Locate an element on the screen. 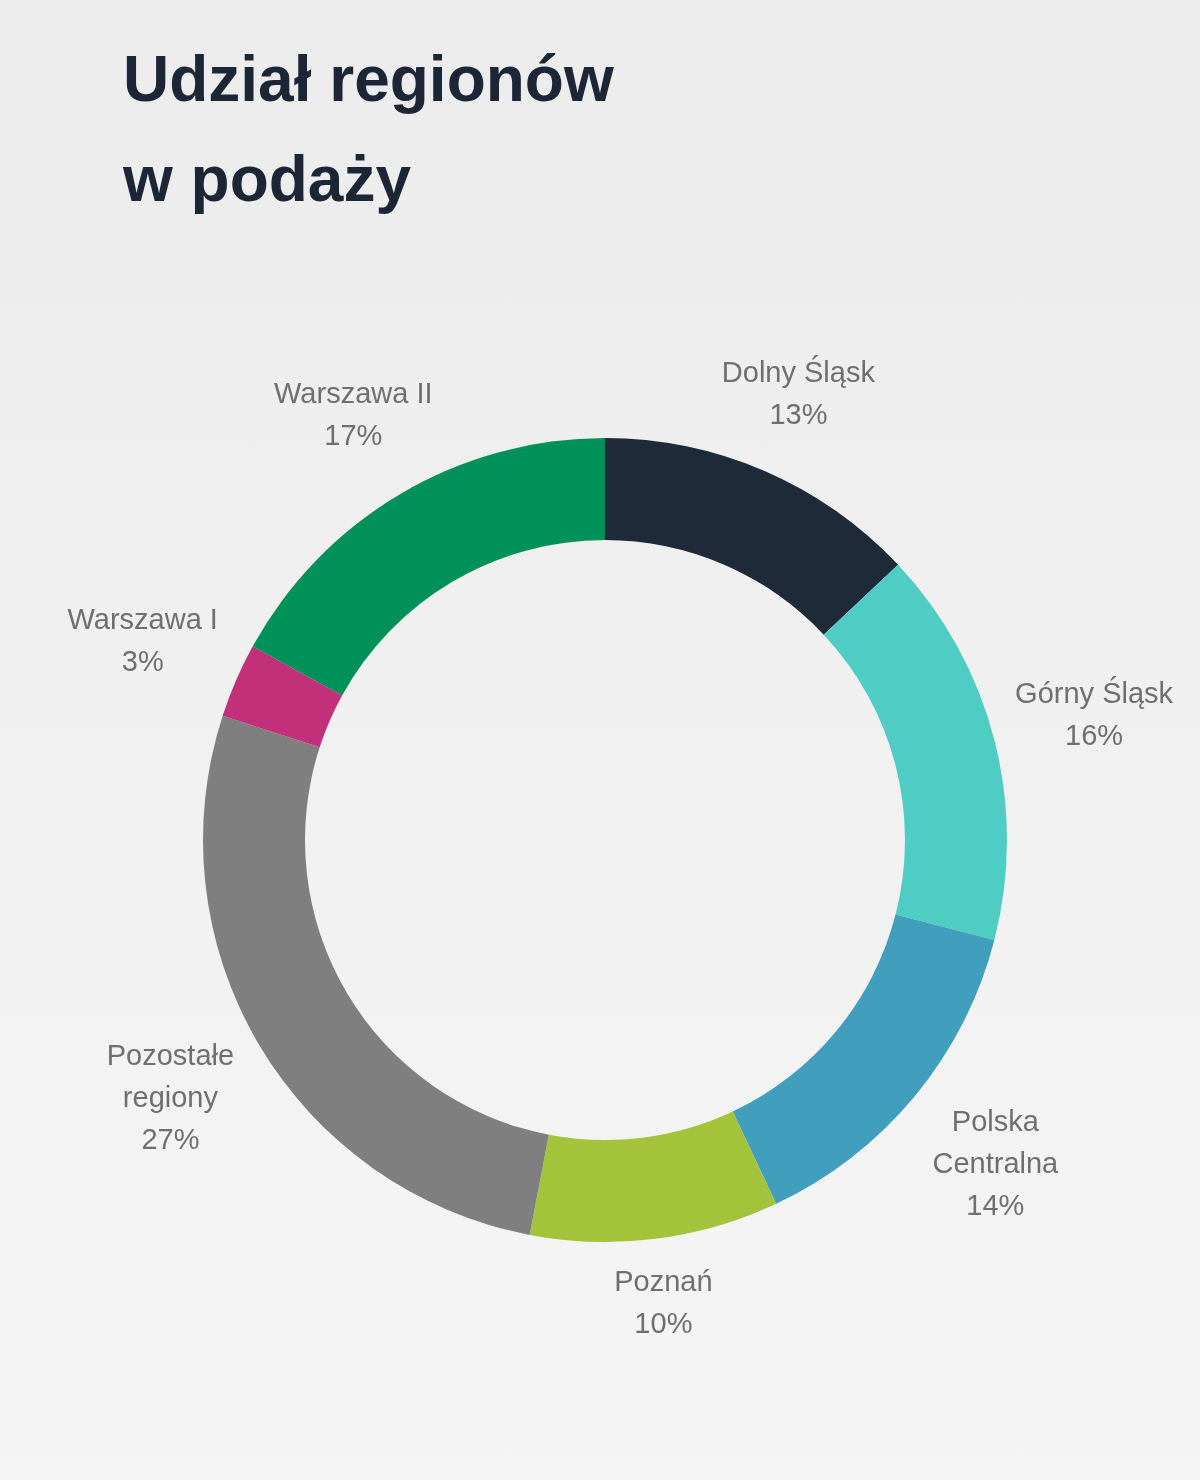  slice-label: Polska Centralna is located at coordinates (996, 1141).